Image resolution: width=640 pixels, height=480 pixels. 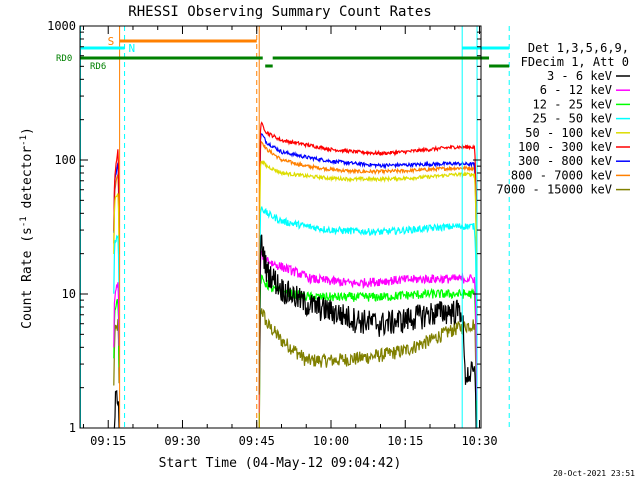 I want to click on x-tick-label: 09:45, so click(x=257, y=441).